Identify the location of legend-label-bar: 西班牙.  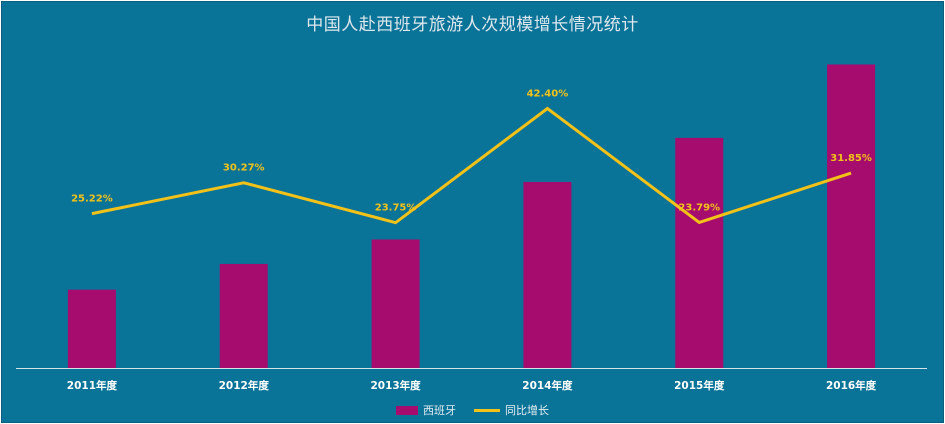
(439, 410).